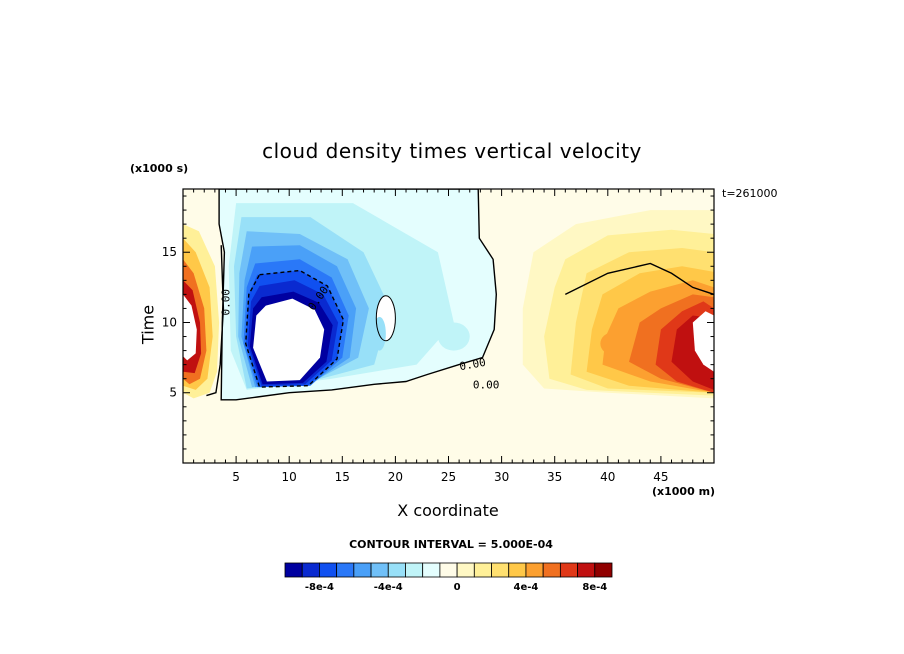 This screenshot has height=654, width=904. What do you see at coordinates (486, 385) in the screenshot?
I see `contour-label-3: 0.00` at bounding box center [486, 385].